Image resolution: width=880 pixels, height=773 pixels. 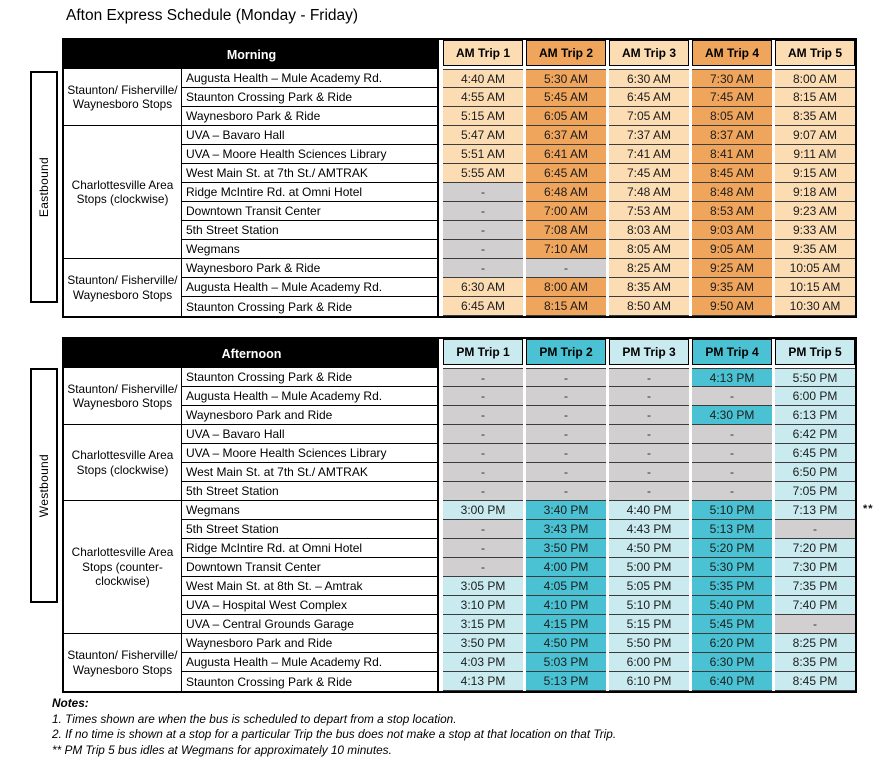 What do you see at coordinates (123, 463) in the screenshot?
I see `stop-group-label: Charlottesville Area Stops (clockwise)` at bounding box center [123, 463].